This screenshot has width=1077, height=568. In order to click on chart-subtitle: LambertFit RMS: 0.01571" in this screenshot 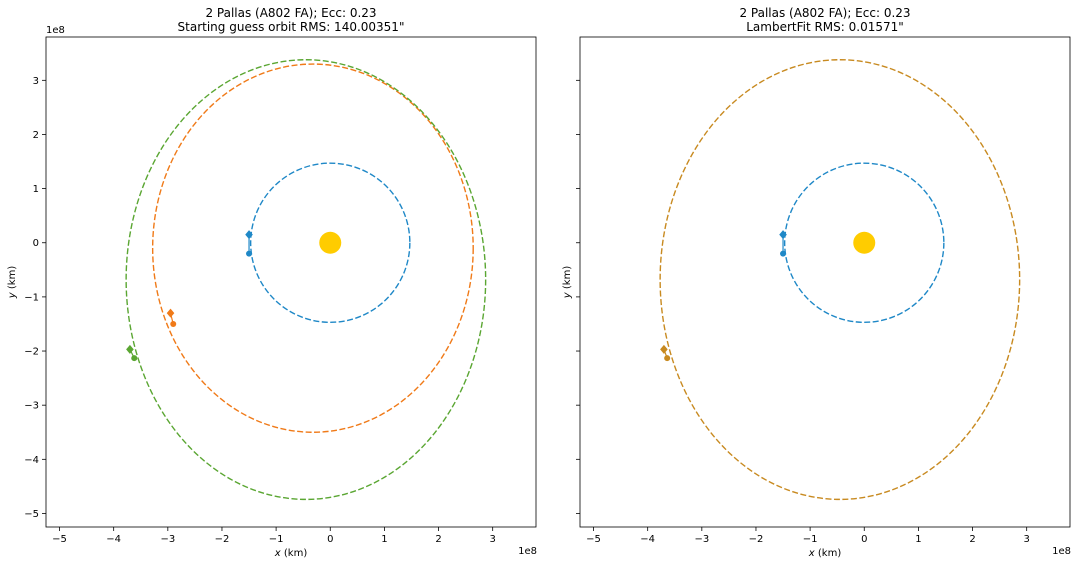, I will do `click(825, 27)`.